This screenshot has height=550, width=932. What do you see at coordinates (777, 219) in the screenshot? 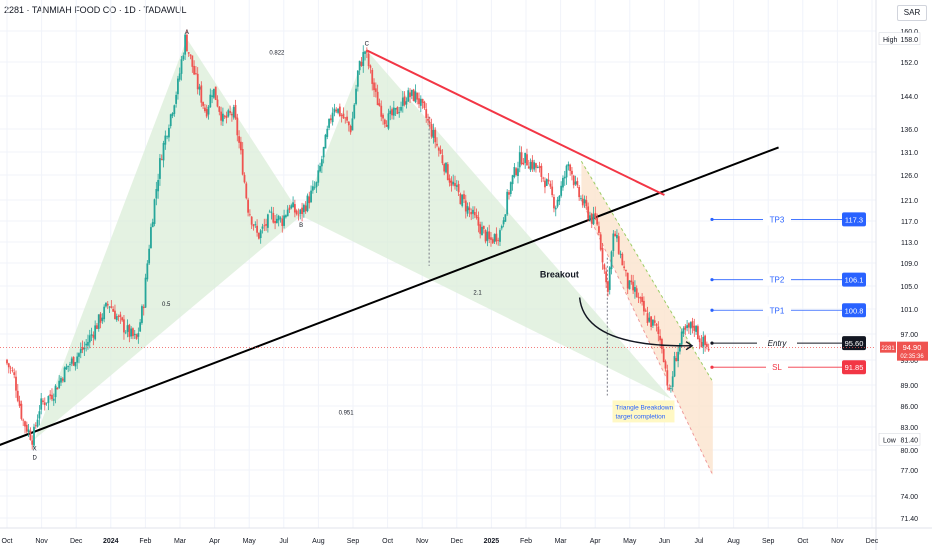
I see `level-name-tp3: TP3` at bounding box center [777, 219].